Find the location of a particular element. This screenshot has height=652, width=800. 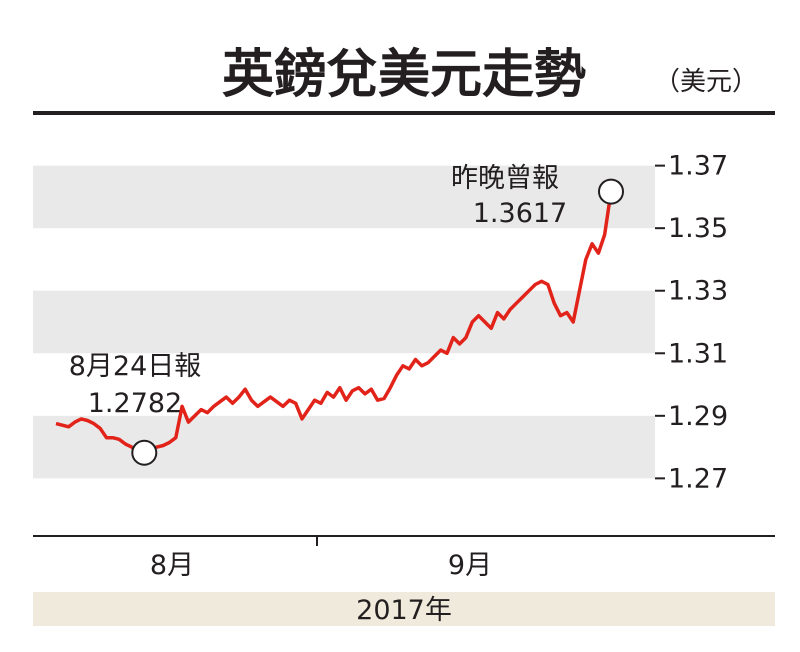

annotation-low-label: 8月24日報 is located at coordinates (135, 366).